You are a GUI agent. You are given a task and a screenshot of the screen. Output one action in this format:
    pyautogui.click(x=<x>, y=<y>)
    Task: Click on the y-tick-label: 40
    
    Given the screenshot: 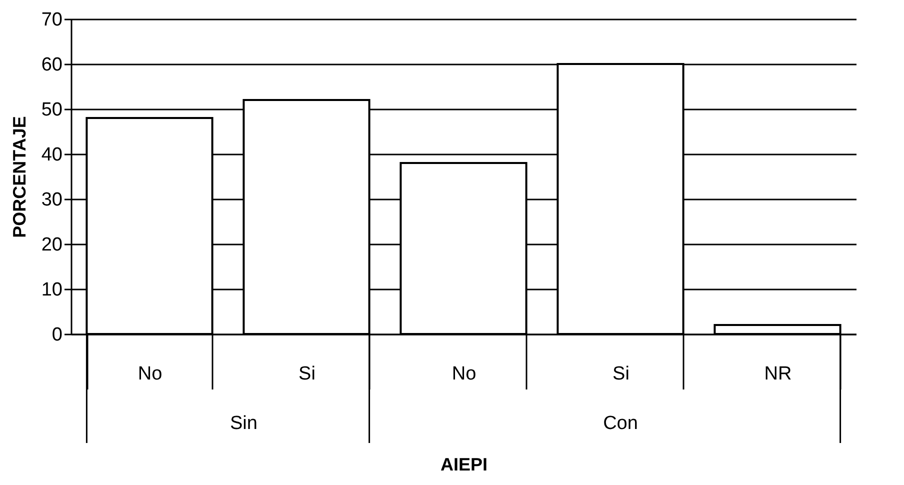 What is the action you would take?
    pyautogui.click(x=51, y=155)
    